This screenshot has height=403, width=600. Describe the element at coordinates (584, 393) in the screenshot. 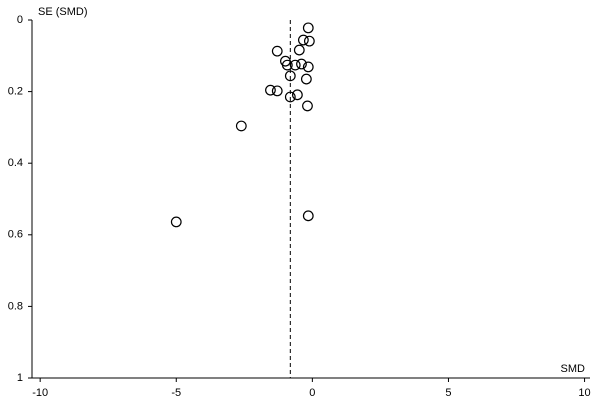

I see `x-tick-label: 10` at that location.